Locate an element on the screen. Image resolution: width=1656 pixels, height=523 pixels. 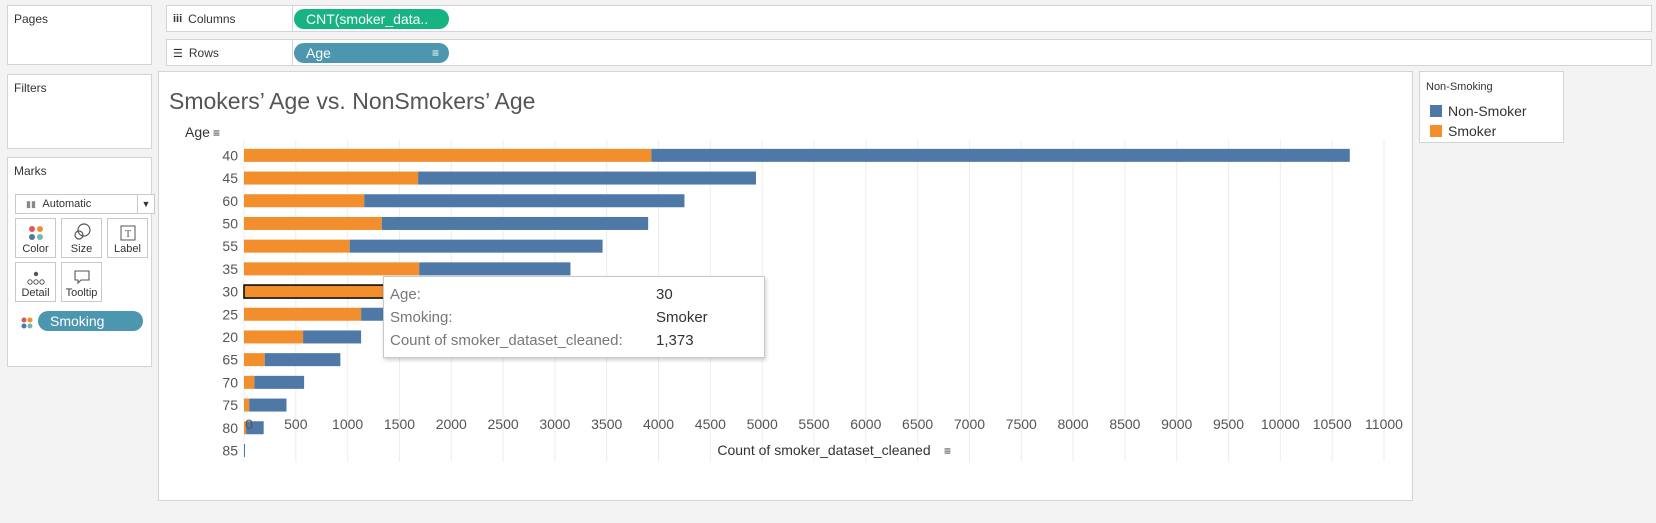
filters-title: Filters is located at coordinates (30, 88).